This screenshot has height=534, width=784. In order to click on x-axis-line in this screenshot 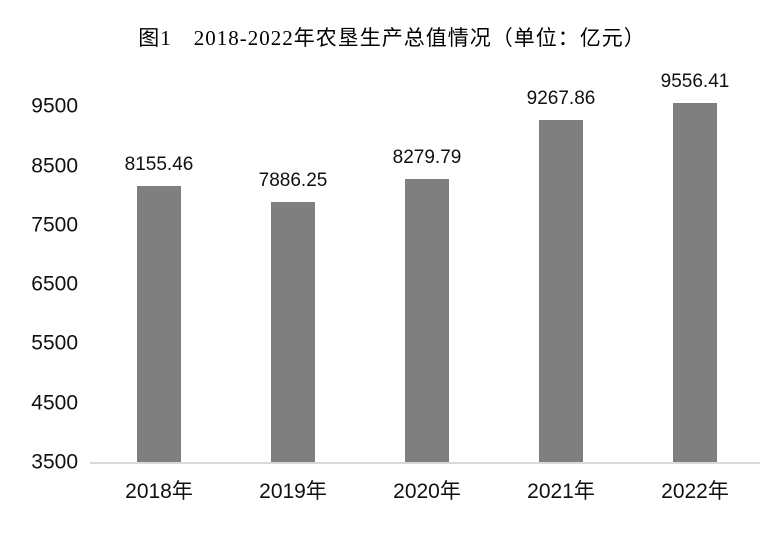, I will do `click(425, 463)`.